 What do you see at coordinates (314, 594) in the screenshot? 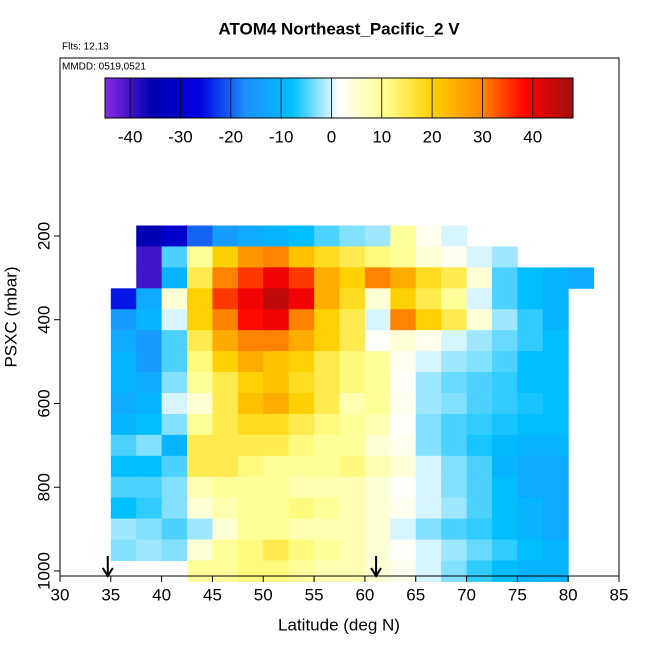
I see `x-tick-label: 55` at bounding box center [314, 594].